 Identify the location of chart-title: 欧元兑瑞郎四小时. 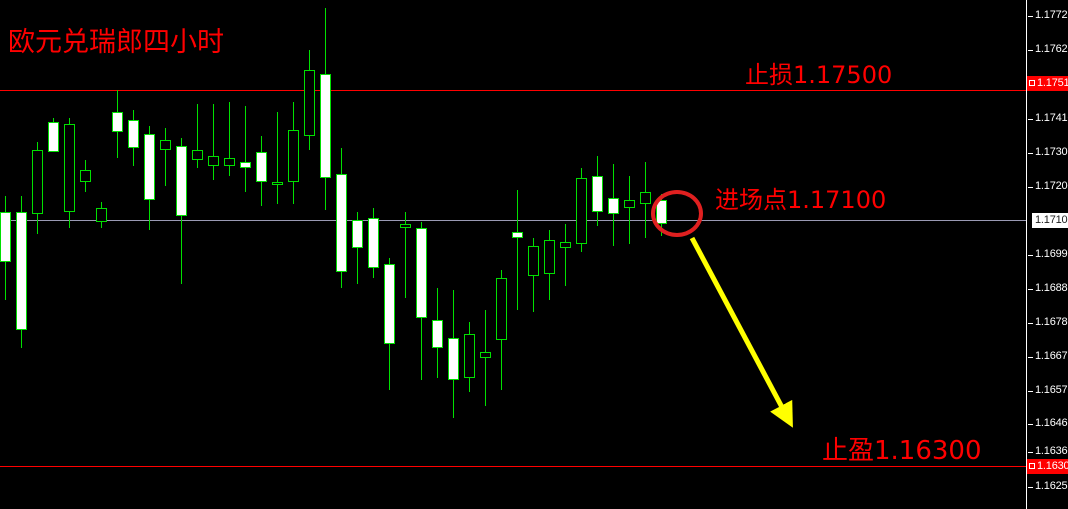
(116, 42).